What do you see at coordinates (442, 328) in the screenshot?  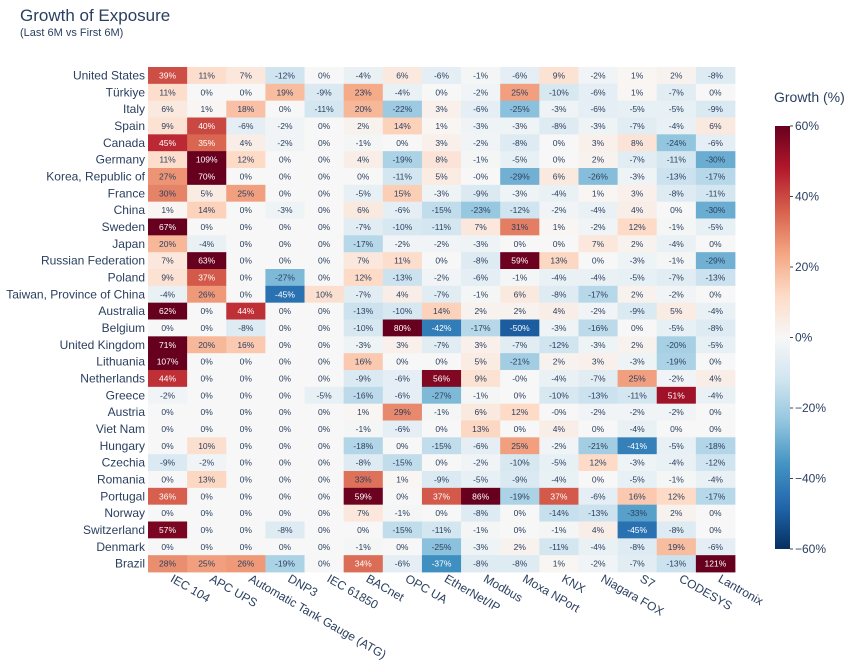 I see `cell-value-label: -42%` at bounding box center [442, 328].